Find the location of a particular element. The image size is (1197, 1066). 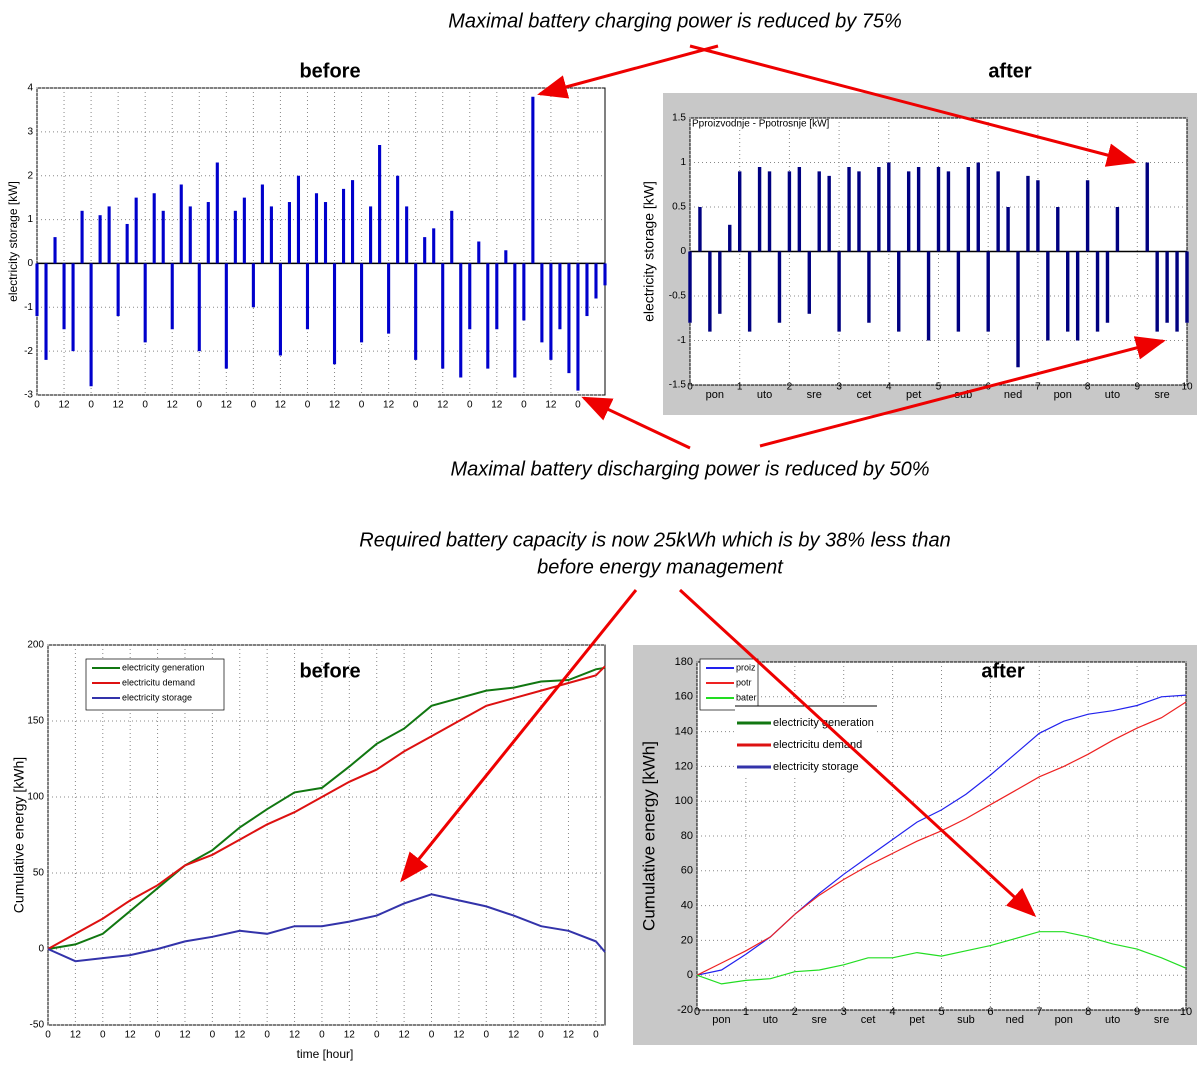

y-tick-label: 2 is located at coordinates (30, 175).